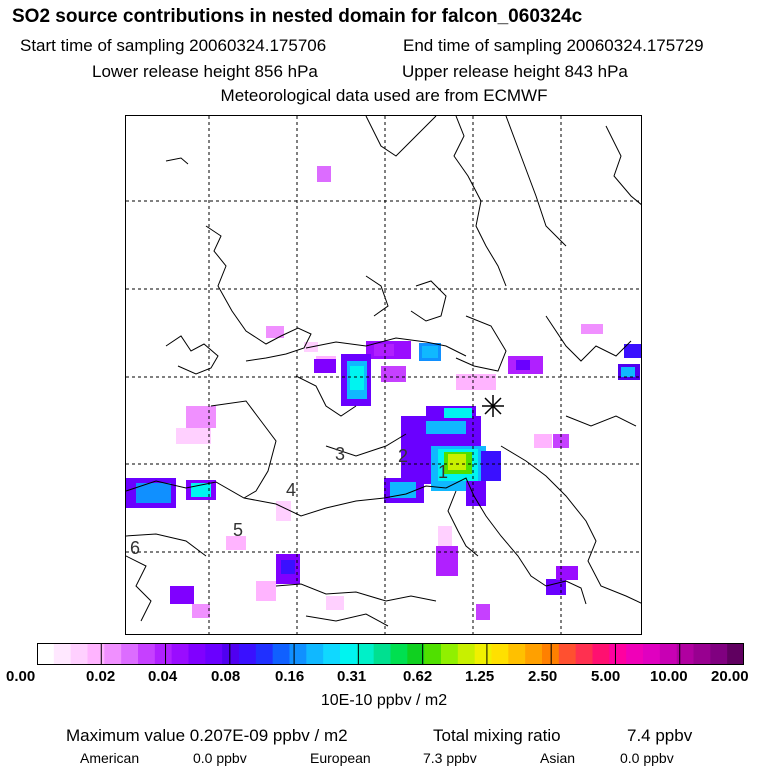  What do you see at coordinates (515, 71) in the screenshot?
I see `upper-release-height: Upper release height 843 hPa` at bounding box center [515, 71].